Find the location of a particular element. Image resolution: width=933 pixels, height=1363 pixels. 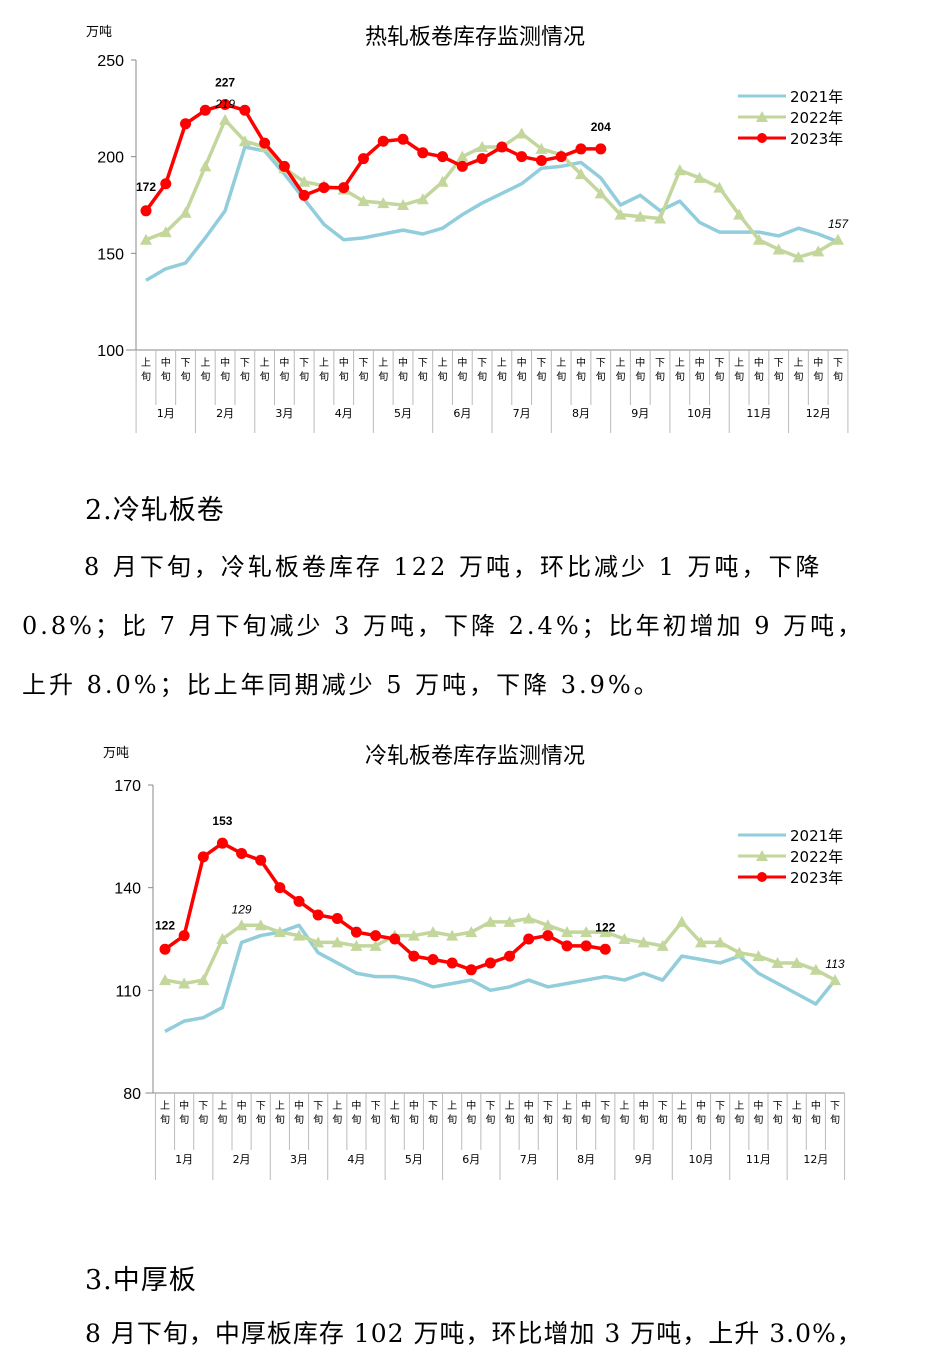

series-line-2021年 is located at coordinates (500, 978).